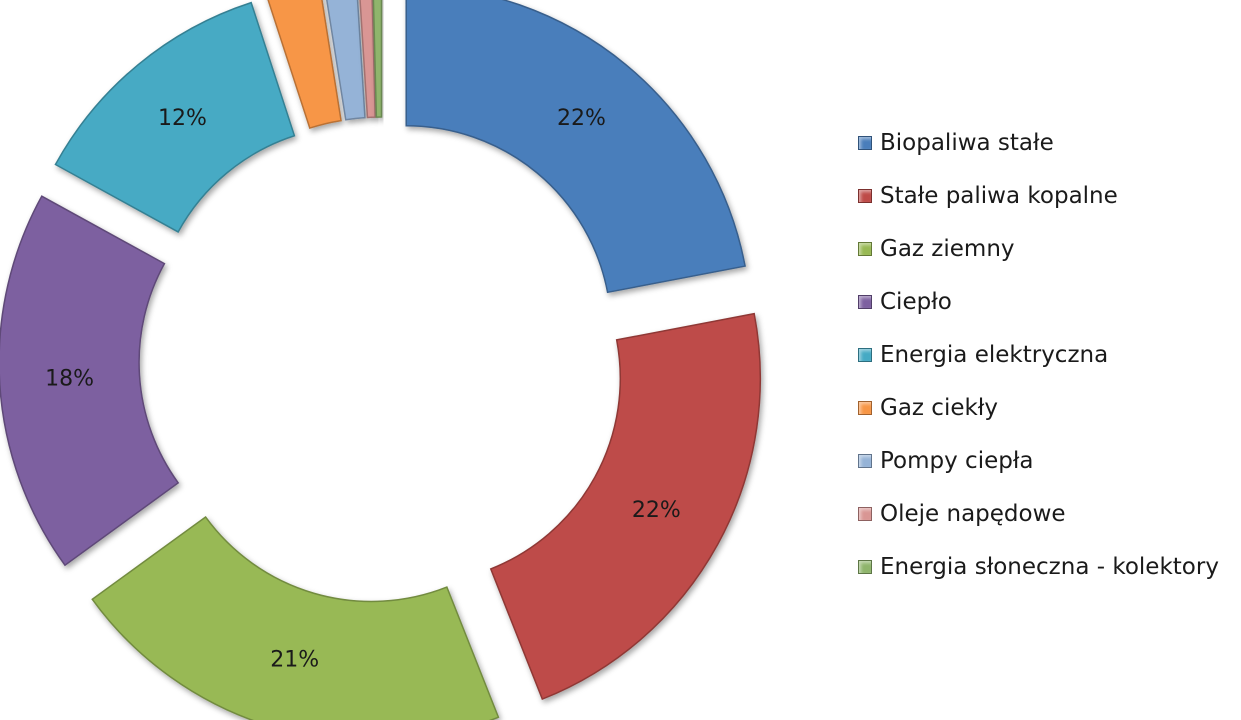 Image resolution: width=1241 pixels, height=720 pixels. Describe the element at coordinates (581, 118) in the screenshot. I see `slice-label-1: 22%` at that location.